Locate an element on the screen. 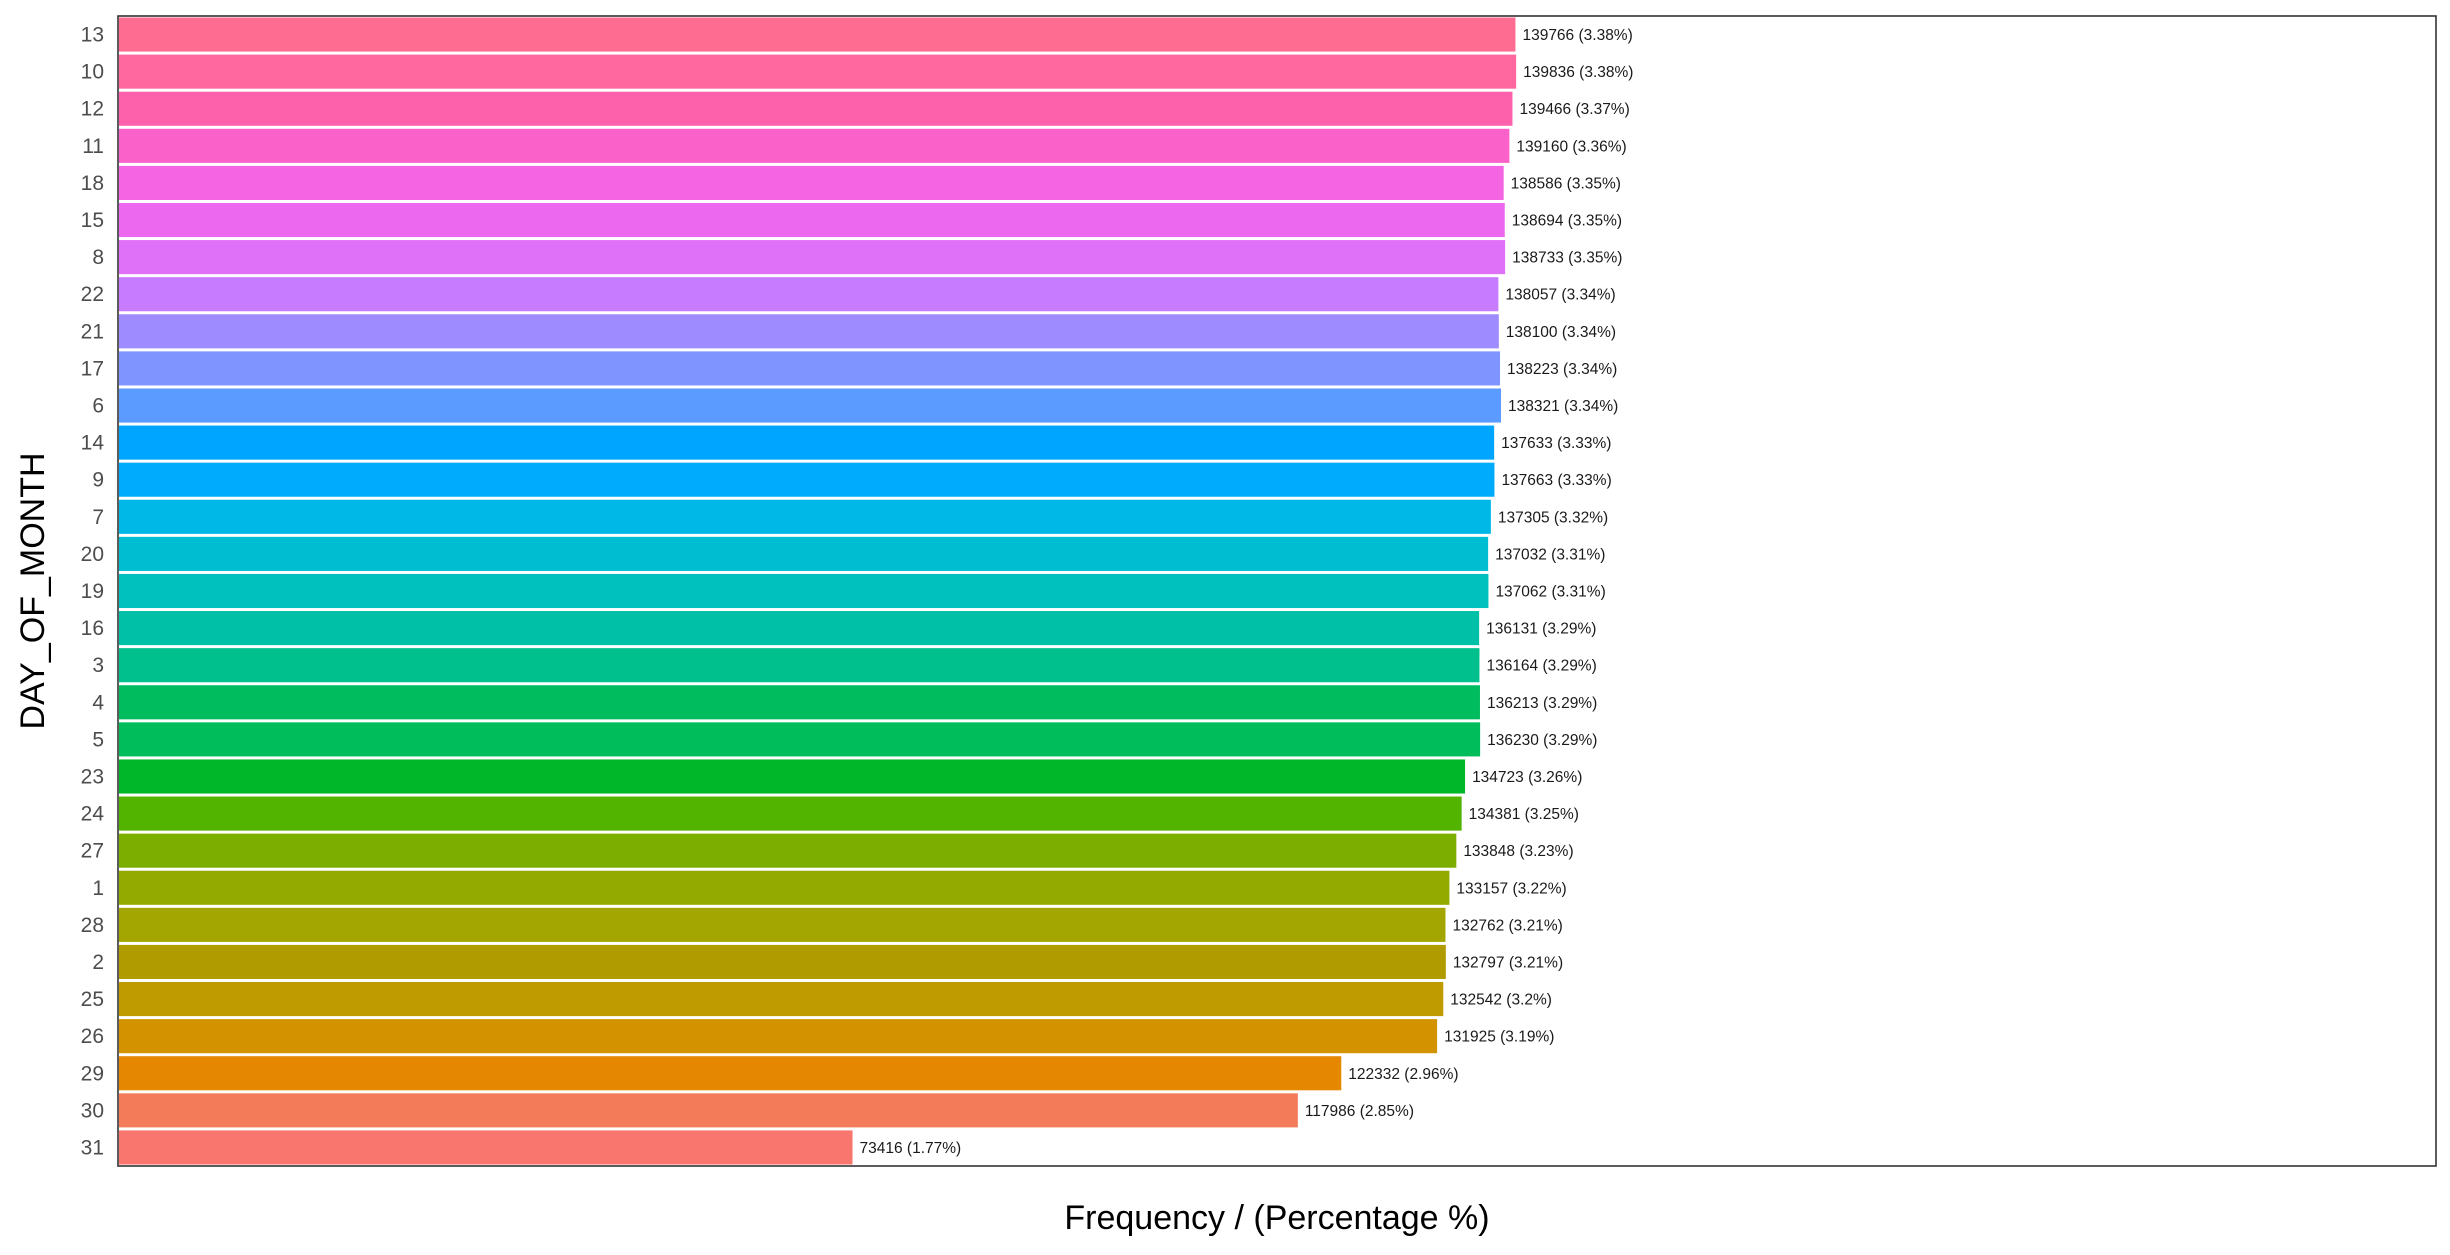  data-label: 131925 (3.19%) is located at coordinates (1499, 1037).